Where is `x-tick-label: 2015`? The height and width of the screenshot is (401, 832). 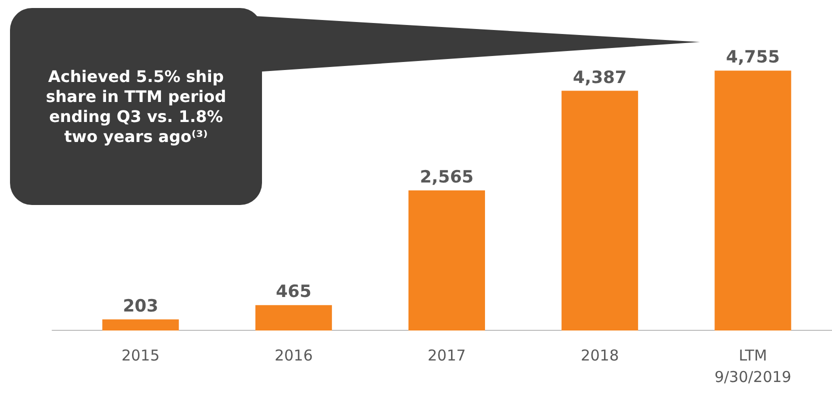
x-tick-label: 2015 is located at coordinates (140, 355).